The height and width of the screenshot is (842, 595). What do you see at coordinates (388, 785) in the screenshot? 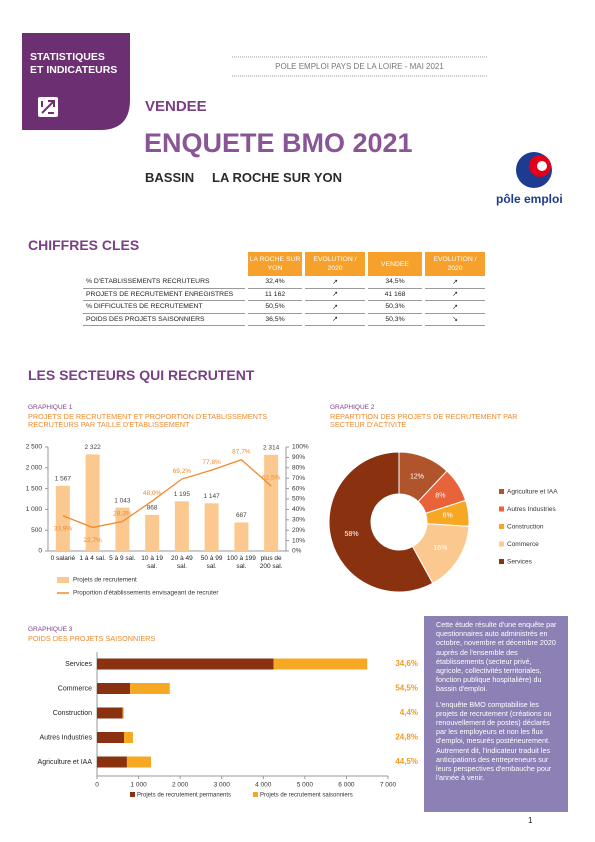
I see `x-tick-label: 7 000` at bounding box center [388, 785].